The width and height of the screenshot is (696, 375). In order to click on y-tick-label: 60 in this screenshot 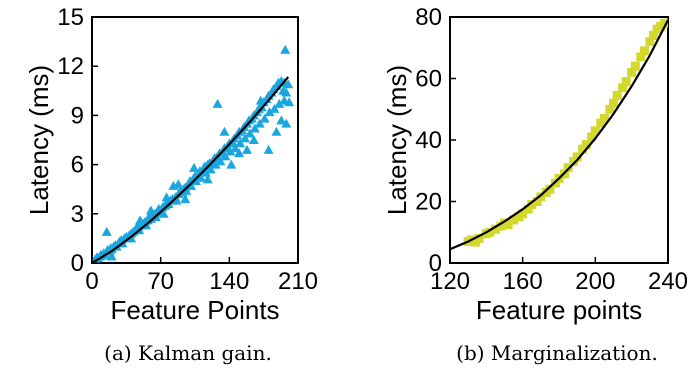, I will do `click(428, 79)`.